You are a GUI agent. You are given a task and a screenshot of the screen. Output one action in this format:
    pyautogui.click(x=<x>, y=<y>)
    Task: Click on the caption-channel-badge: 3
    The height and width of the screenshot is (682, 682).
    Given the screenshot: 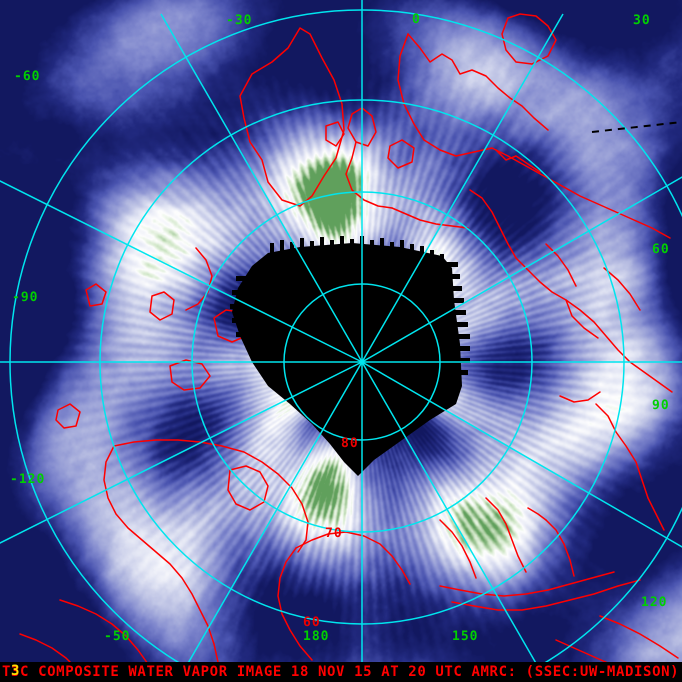 What is the action you would take?
    pyautogui.click(x=15, y=671)
    